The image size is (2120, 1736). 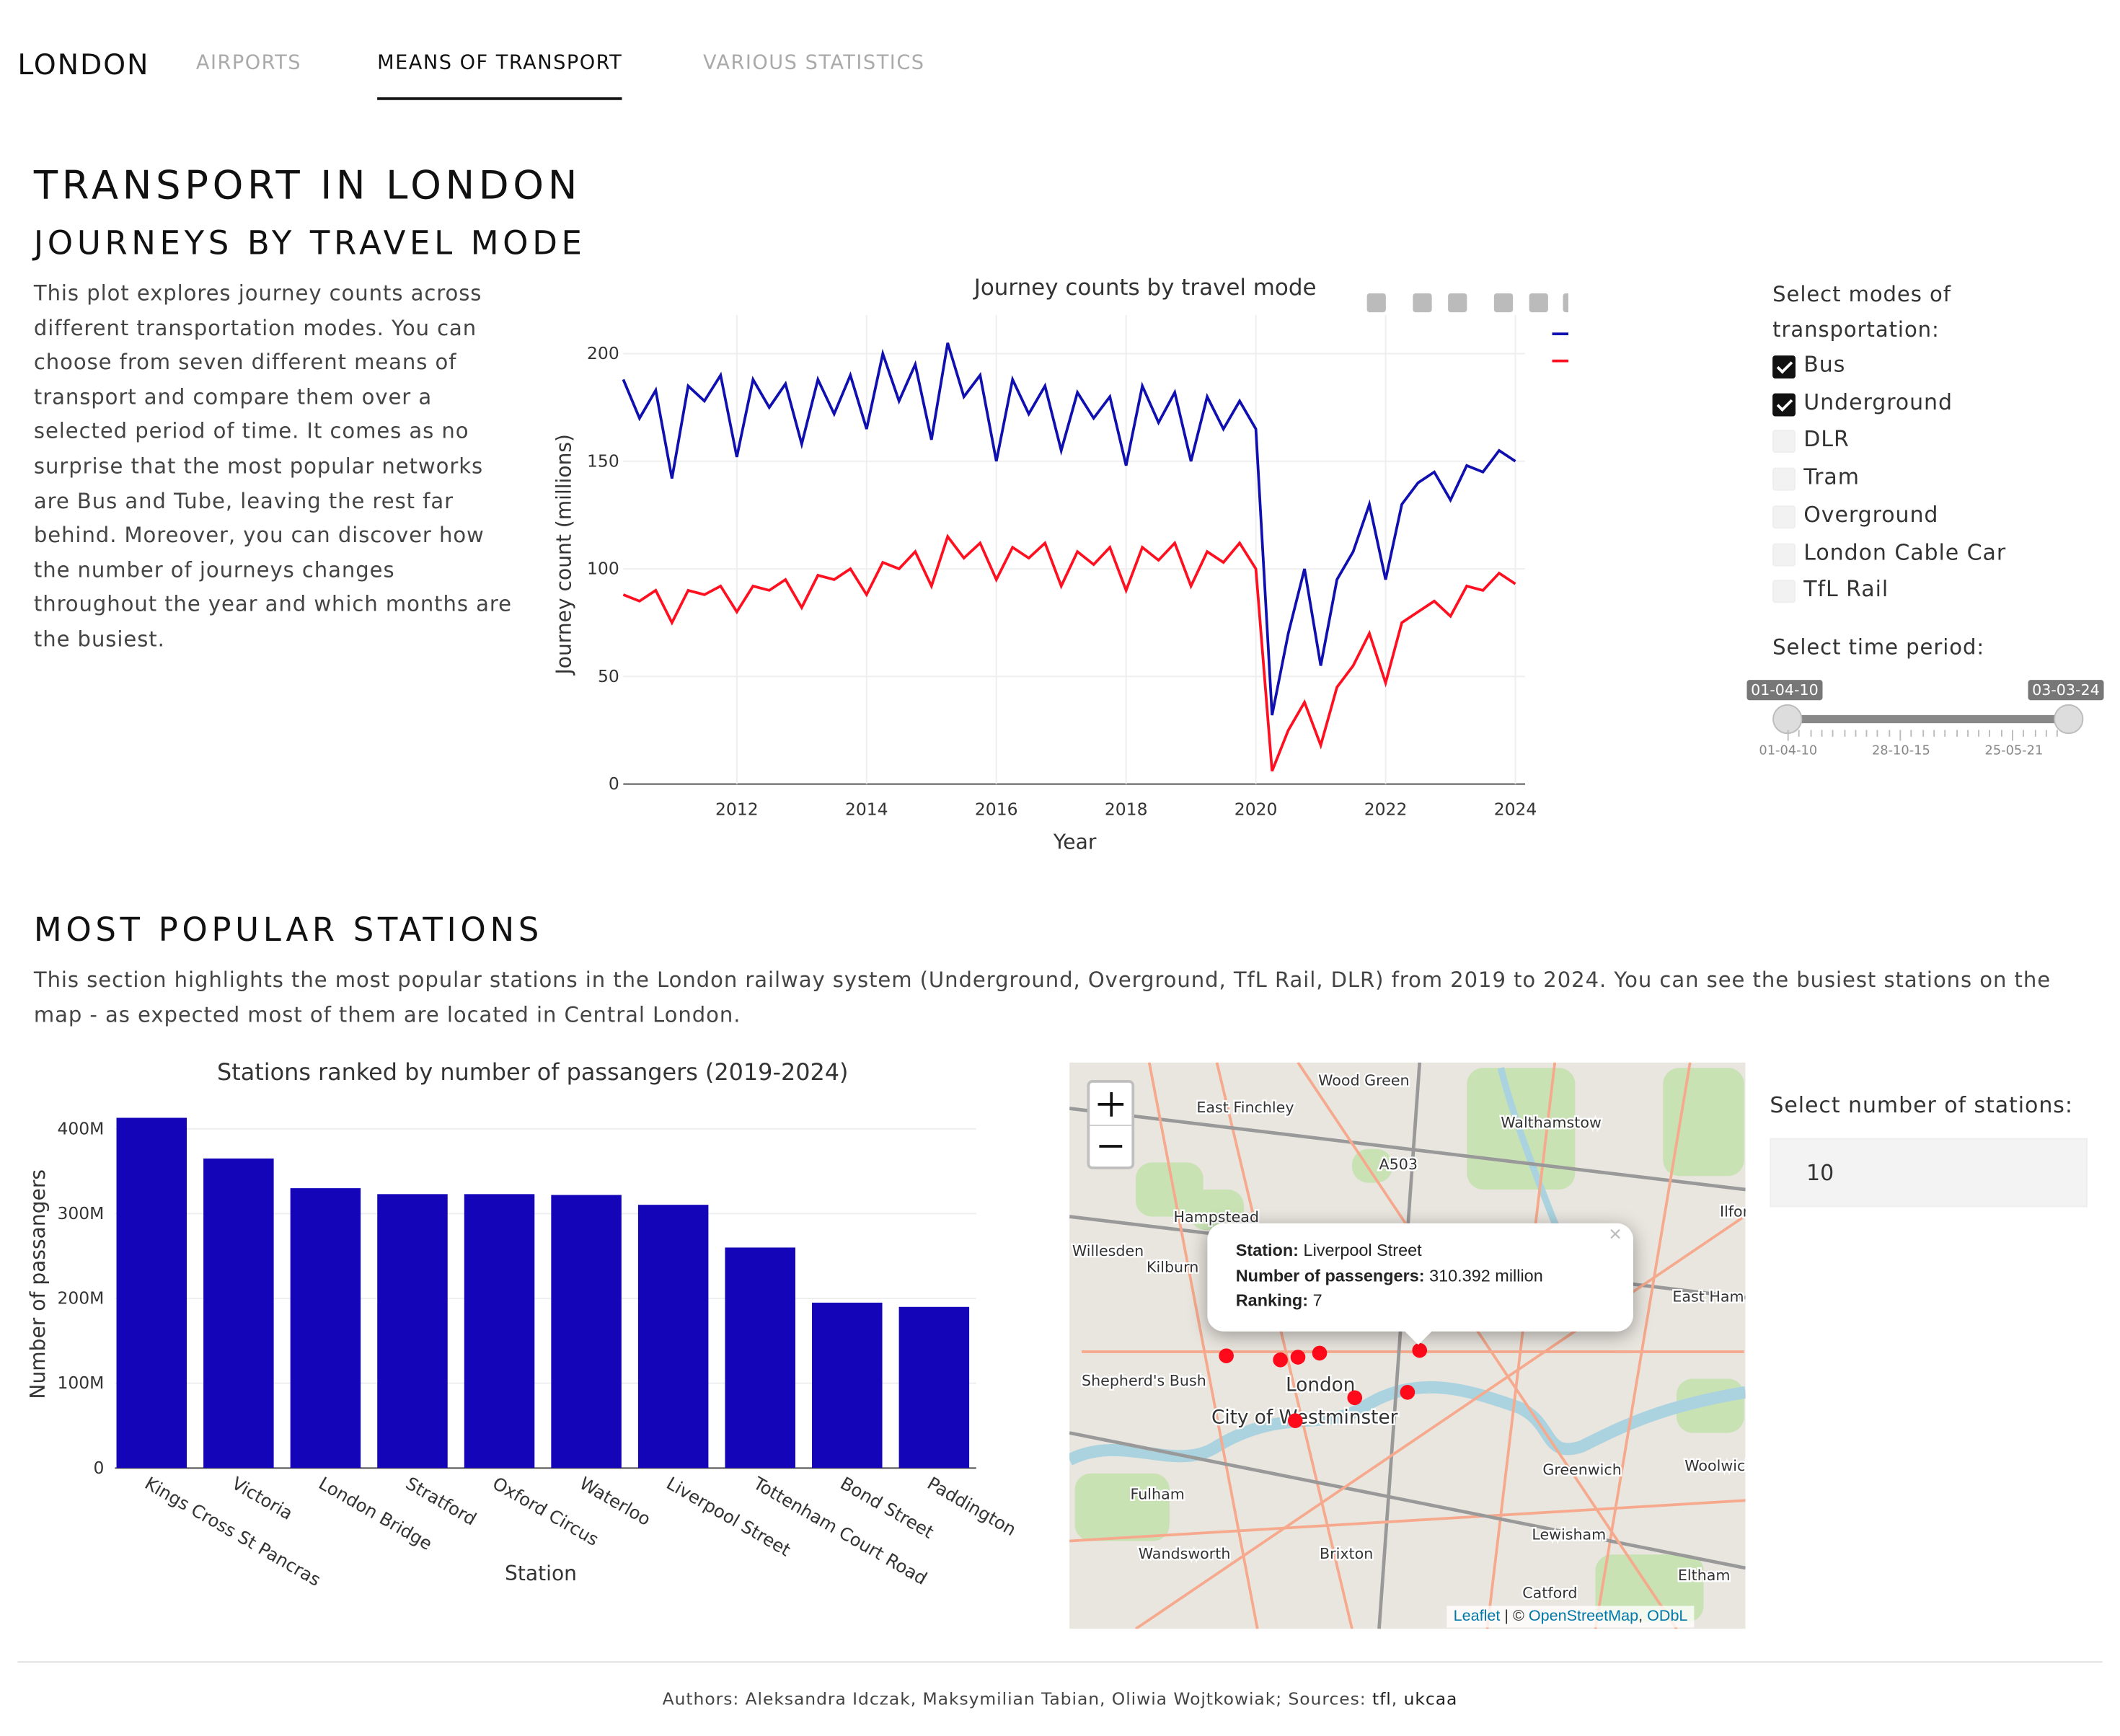 I want to click on attribution-link: OpenStreetMap, so click(x=1584, y=1616).